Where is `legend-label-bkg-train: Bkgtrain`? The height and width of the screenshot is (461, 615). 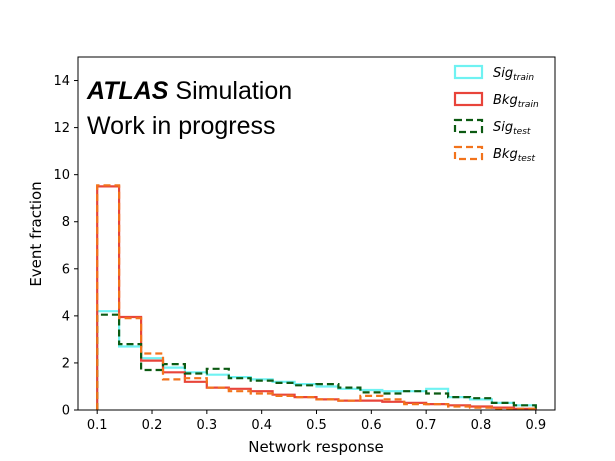 legend-label-bkg-train: Bkgtrain is located at coordinates (516, 101).